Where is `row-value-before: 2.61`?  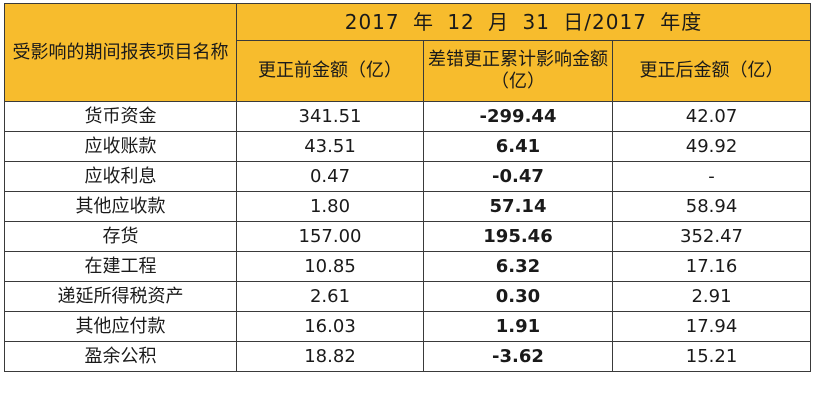 row-value-before: 2.61 is located at coordinates (330, 296).